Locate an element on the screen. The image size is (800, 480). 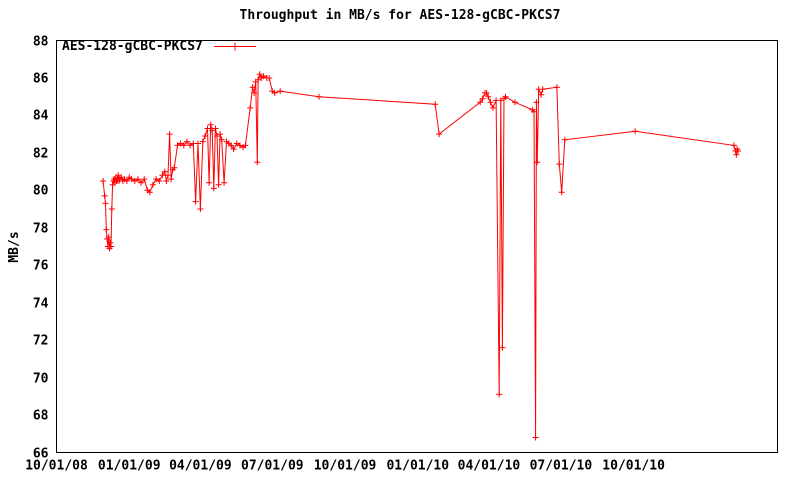
y-tick-label: 84 is located at coordinates (41, 116).